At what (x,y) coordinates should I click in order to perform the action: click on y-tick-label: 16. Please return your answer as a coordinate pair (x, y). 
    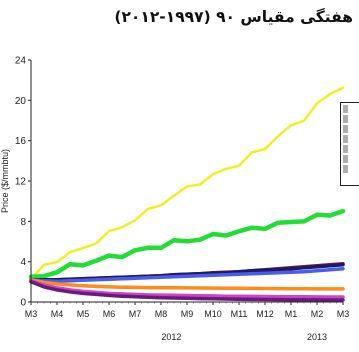
    Looking at the image, I should click on (21, 141).